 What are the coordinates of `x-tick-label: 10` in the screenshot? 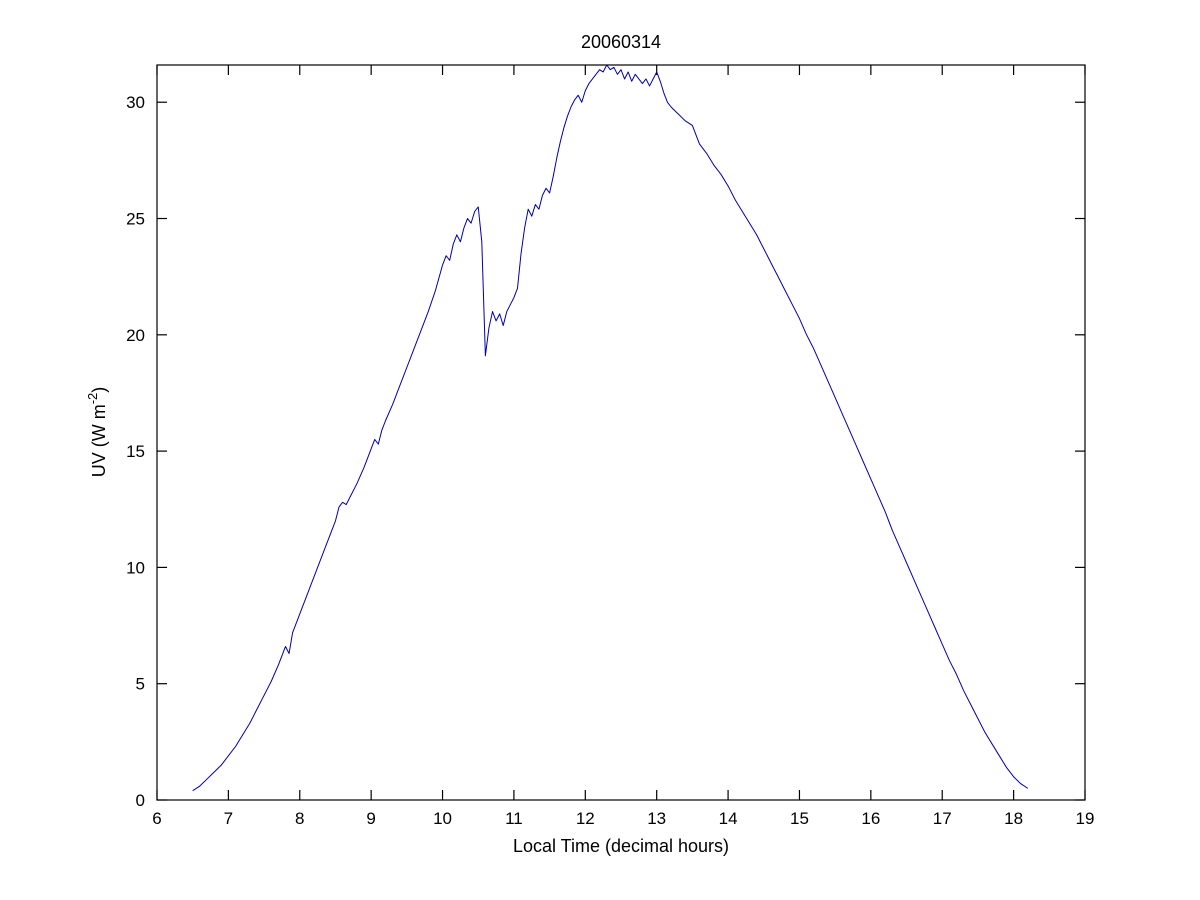 It's located at (442, 818).